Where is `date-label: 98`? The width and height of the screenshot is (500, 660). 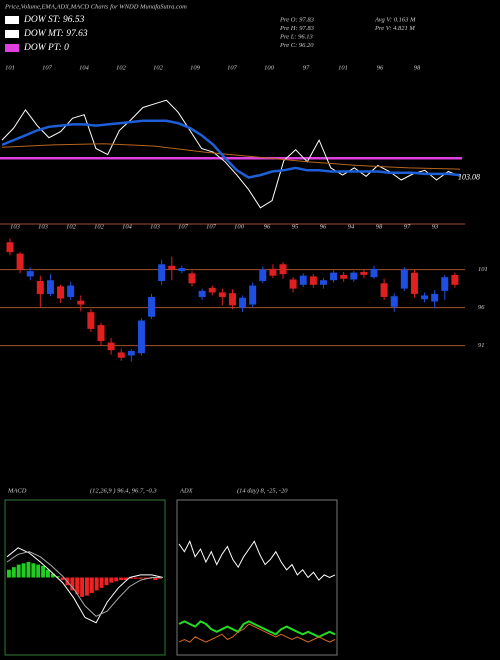 date-label: 98 is located at coordinates (379, 226).